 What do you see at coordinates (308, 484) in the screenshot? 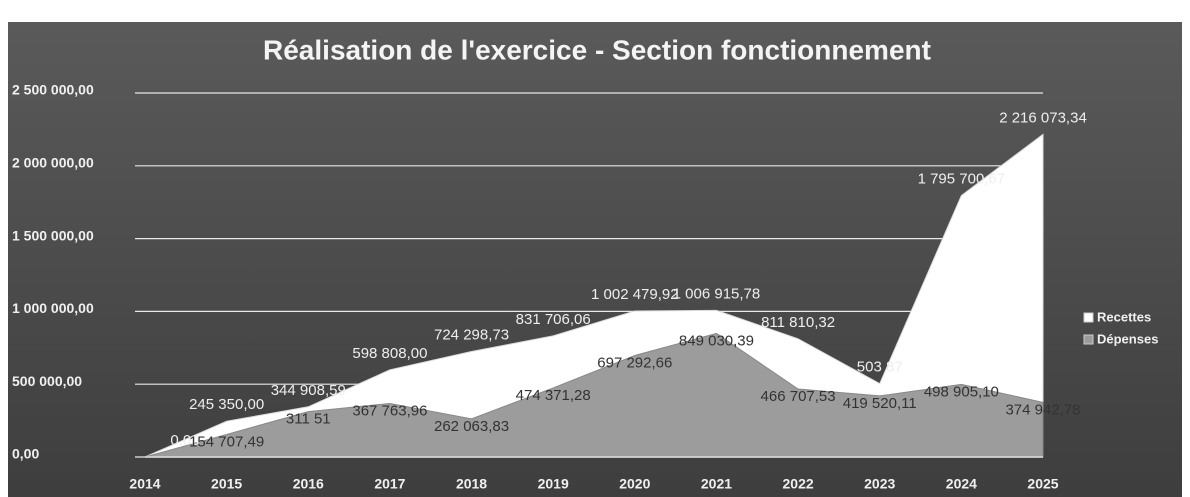
I see `x-tick-label: 2016` at bounding box center [308, 484].